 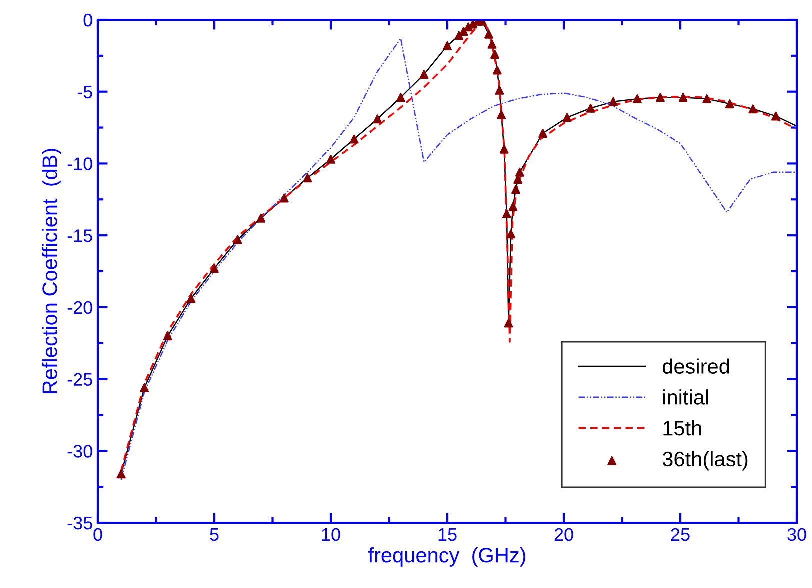 I want to click on y-tick-label: -30, so click(x=80, y=451).